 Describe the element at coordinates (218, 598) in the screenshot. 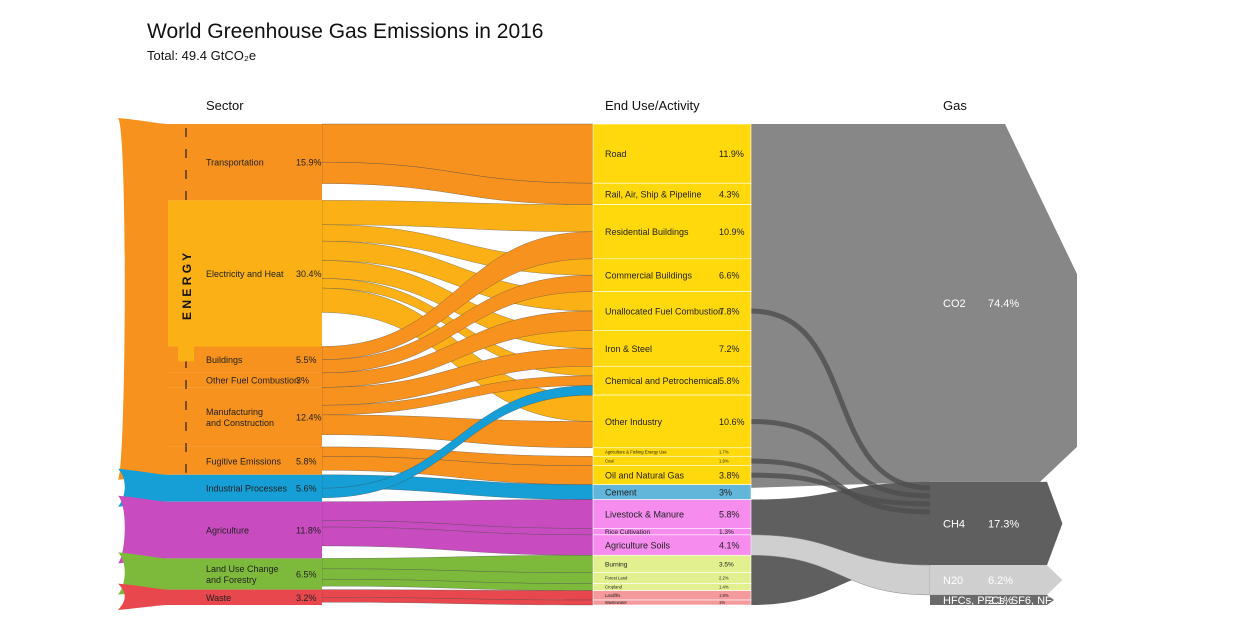

I see `sector-label-waste: Waste` at that location.